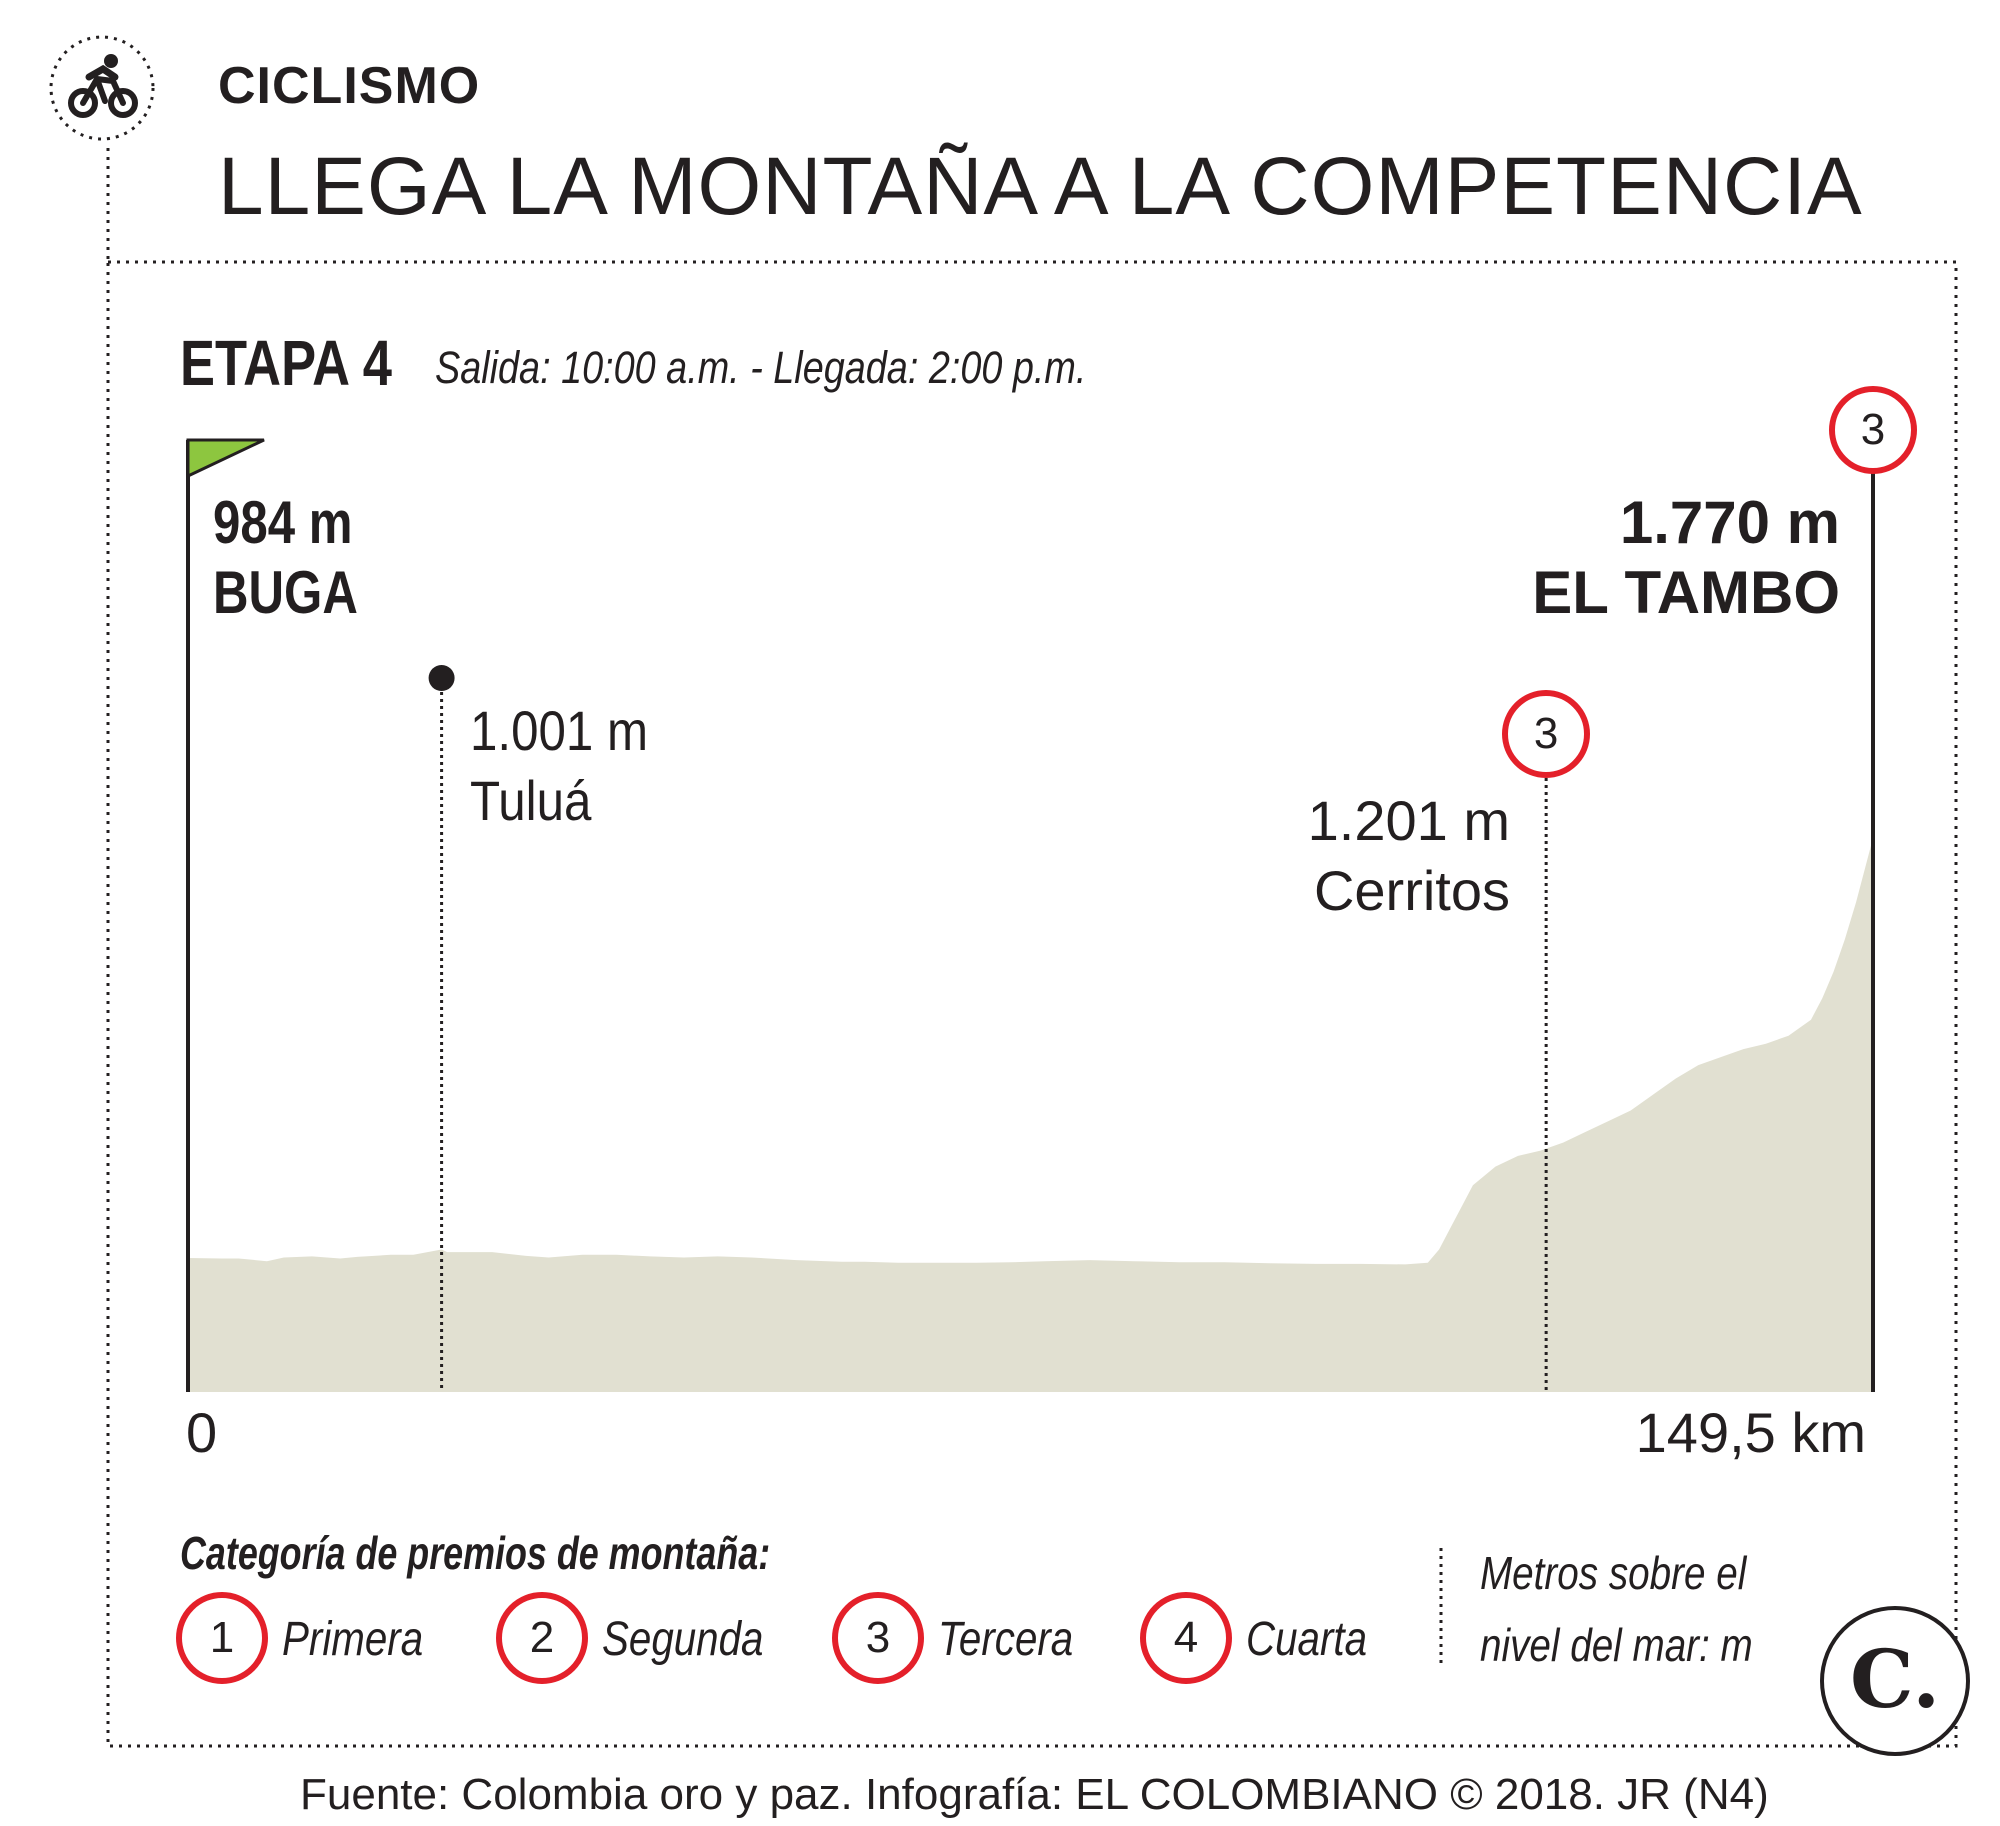 This screenshot has width=2000, height=1826. Describe the element at coordinates (531, 800) in the screenshot. I see `tulua-name: Tuluá` at that location.